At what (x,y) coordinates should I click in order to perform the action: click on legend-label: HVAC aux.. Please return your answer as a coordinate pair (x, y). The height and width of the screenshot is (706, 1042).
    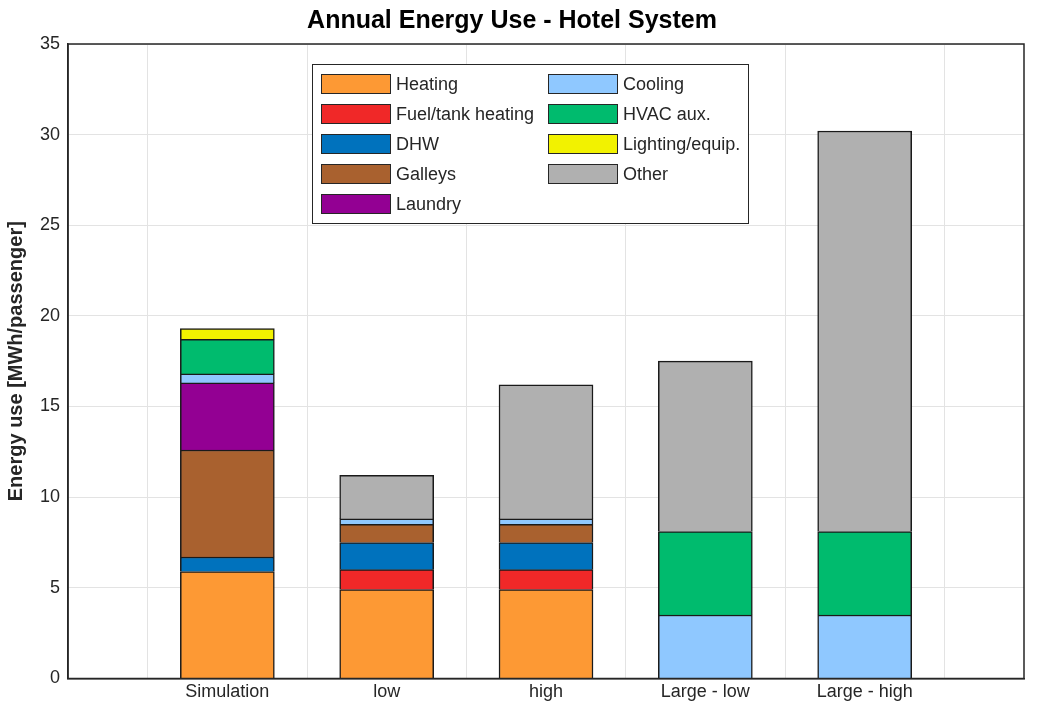
    Looking at the image, I should click on (667, 114).